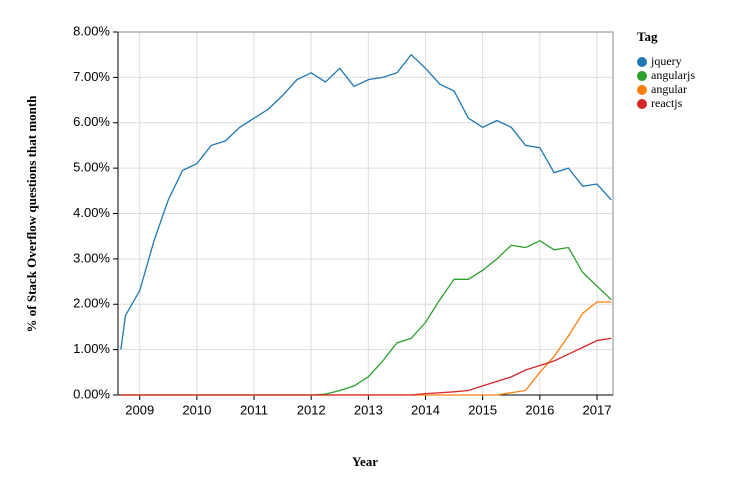  What do you see at coordinates (91, 348) in the screenshot?
I see `y-tick-label: 1.00%` at bounding box center [91, 348].